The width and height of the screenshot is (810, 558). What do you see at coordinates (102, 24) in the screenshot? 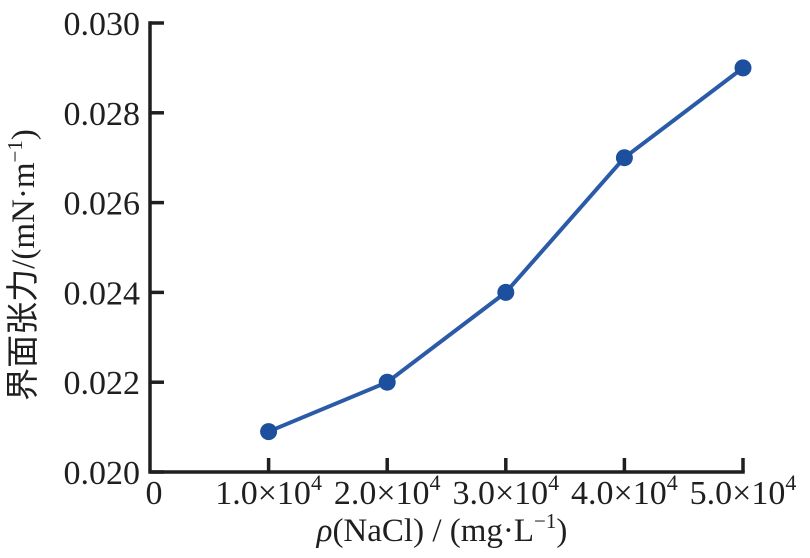
I see `y-tick-label: 0.030` at bounding box center [102, 24].